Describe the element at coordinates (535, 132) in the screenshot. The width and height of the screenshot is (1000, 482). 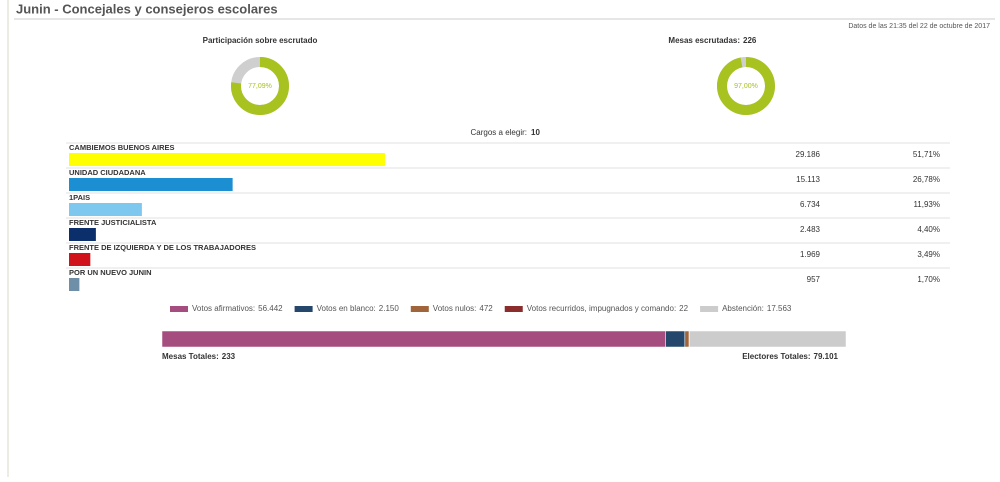
I see `cargos-value: 10` at that location.